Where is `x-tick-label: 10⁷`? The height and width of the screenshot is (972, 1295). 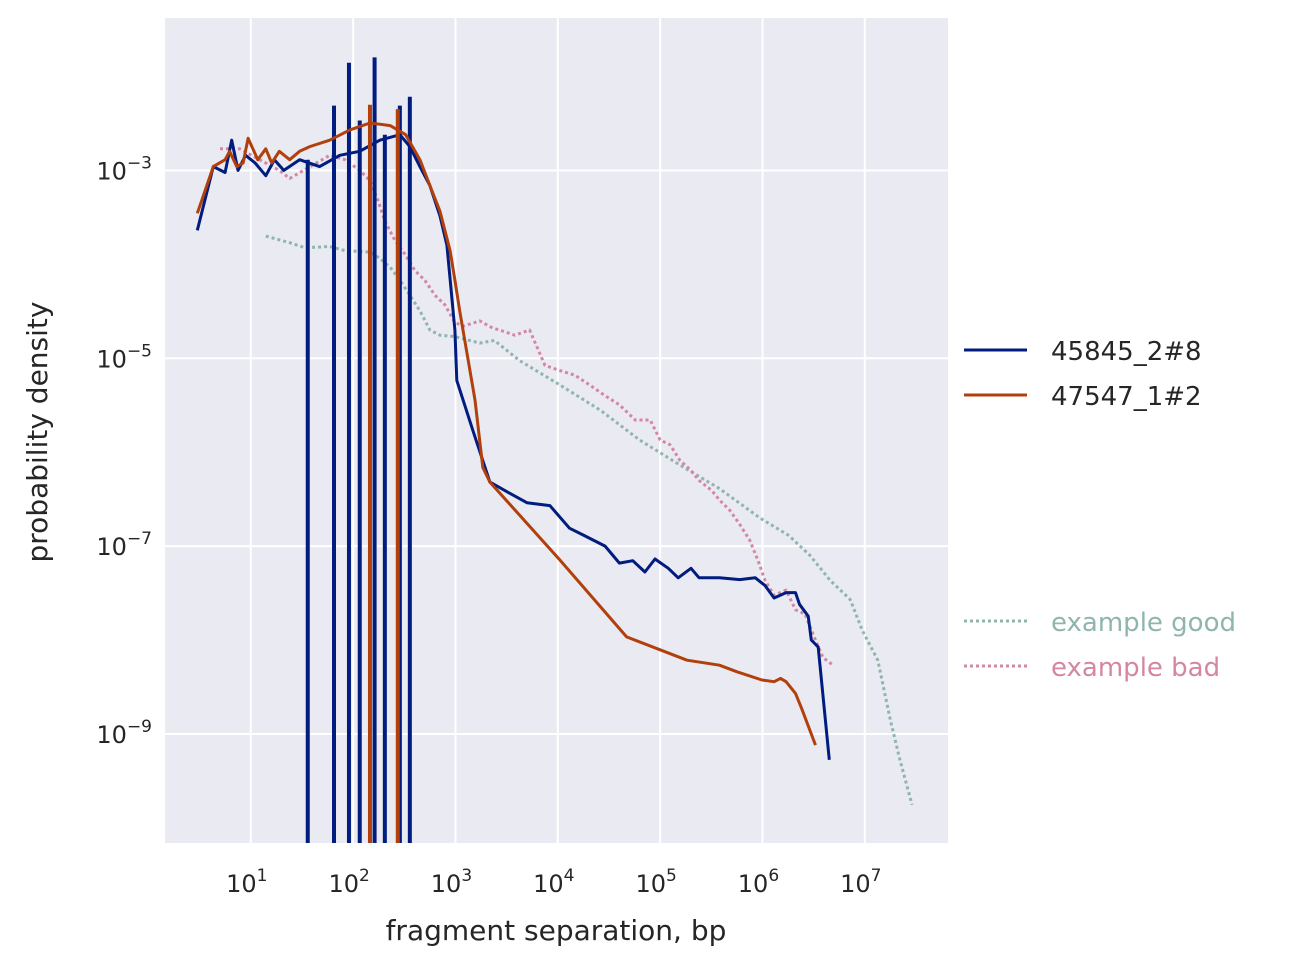
x-tick-label: 10⁷ is located at coordinates (860, 882).